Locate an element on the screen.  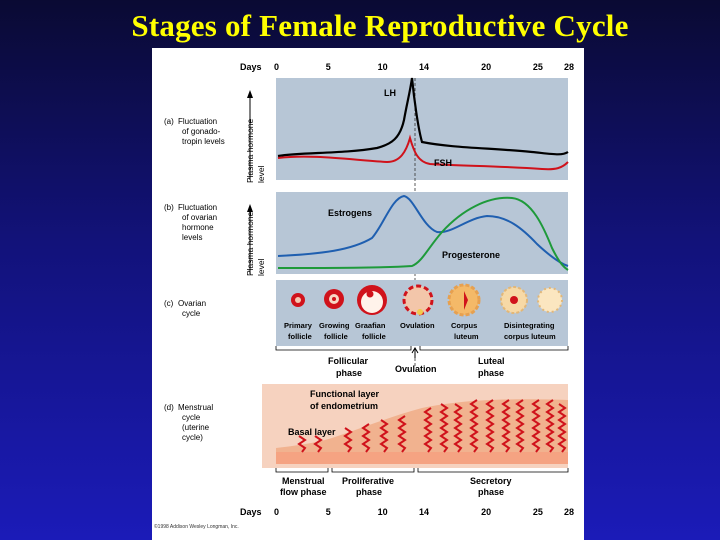
panel-a-line2: of gonado- is located at coordinates (201, 131).